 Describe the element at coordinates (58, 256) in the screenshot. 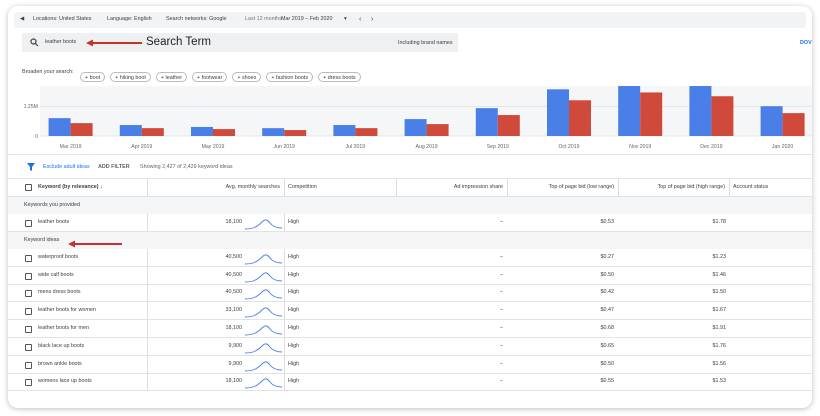

I see `keyword: waterproof boots` at that location.